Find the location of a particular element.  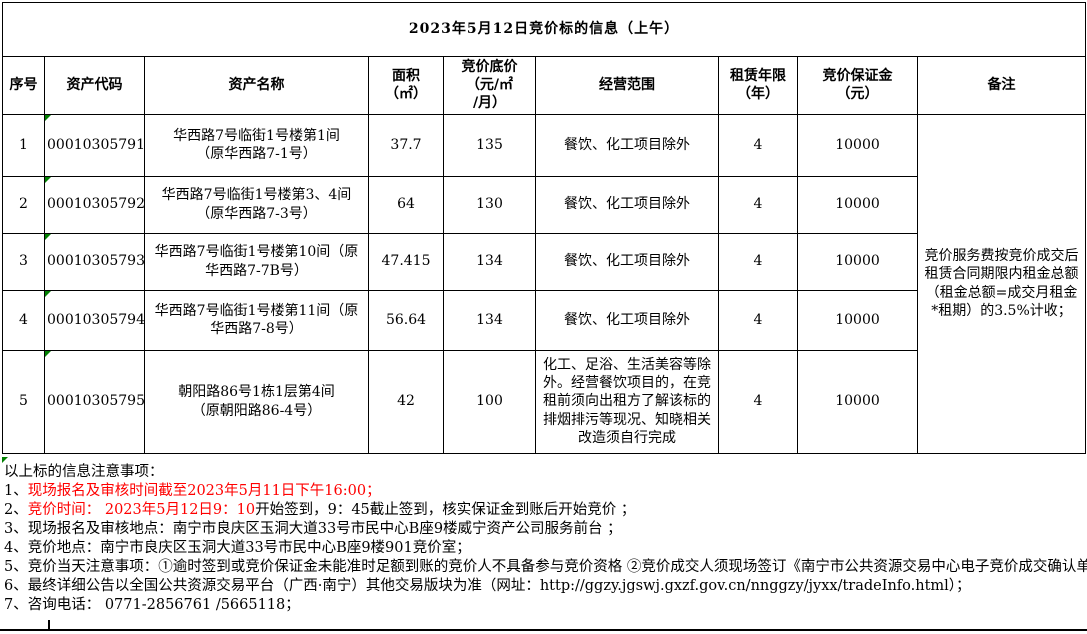

cell-asset-name: 朝阳路86号1栋1层第4间 （原朝阳路86-4号） is located at coordinates (256, 401).